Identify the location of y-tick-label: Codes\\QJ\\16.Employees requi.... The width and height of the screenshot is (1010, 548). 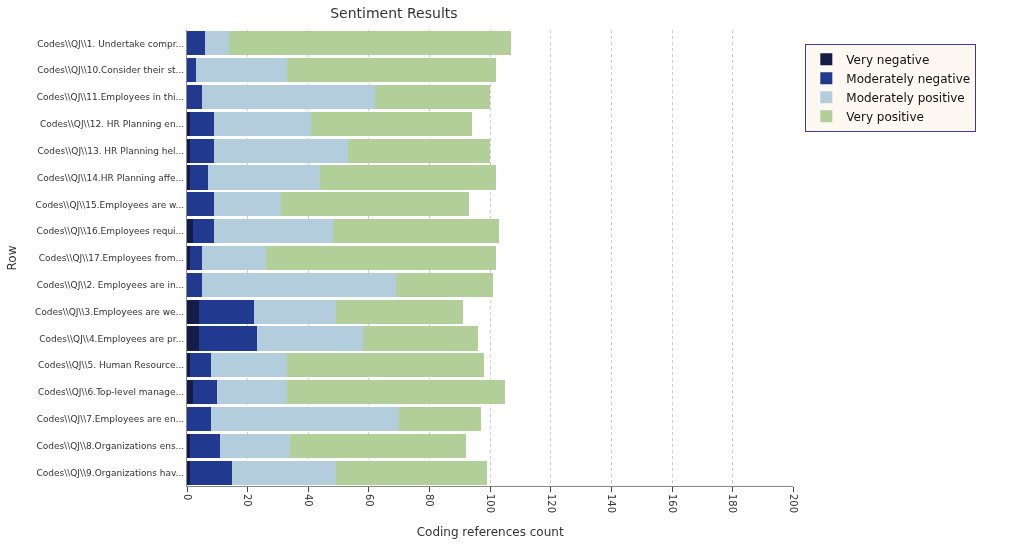
(110, 231).